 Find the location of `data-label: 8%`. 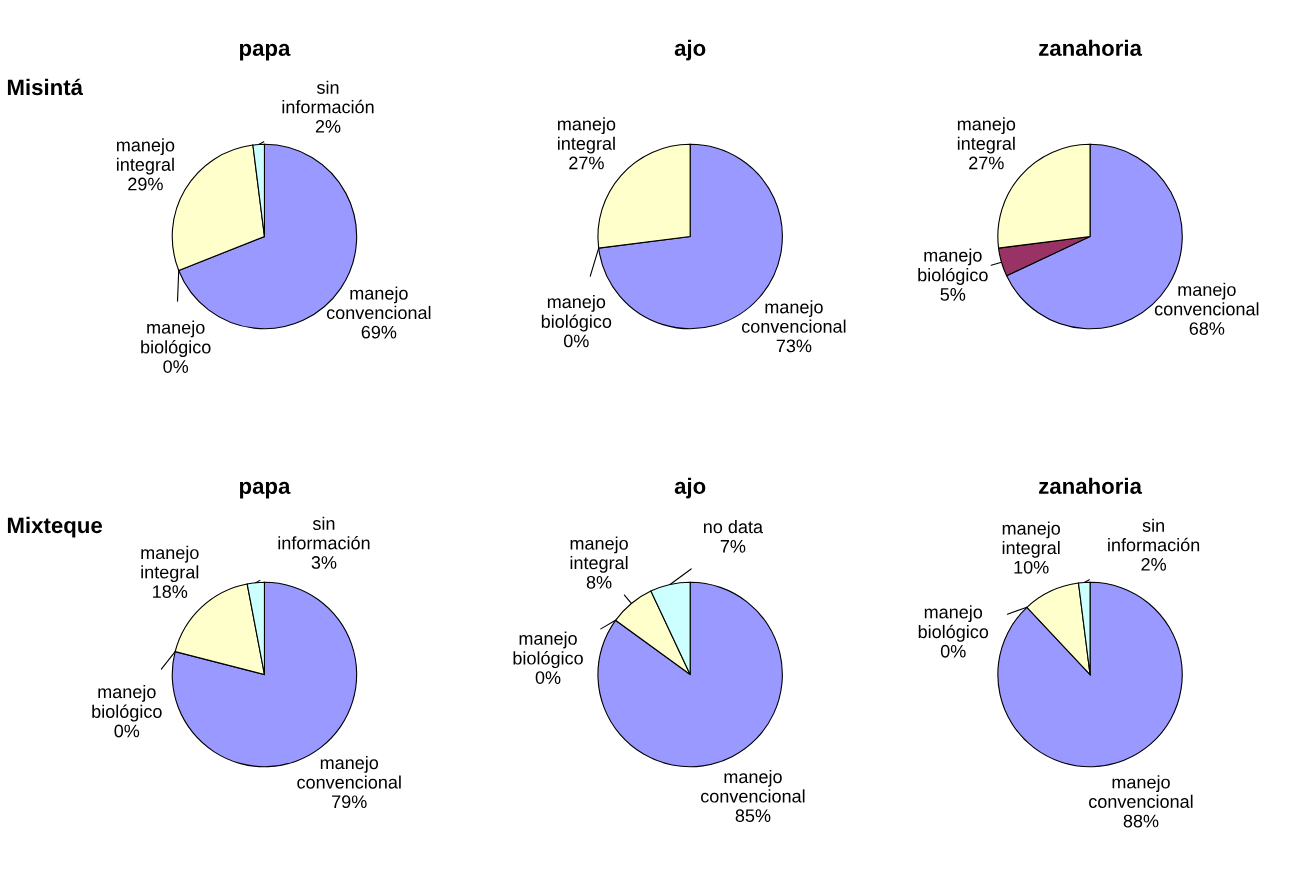

data-label: 8% is located at coordinates (599, 582).